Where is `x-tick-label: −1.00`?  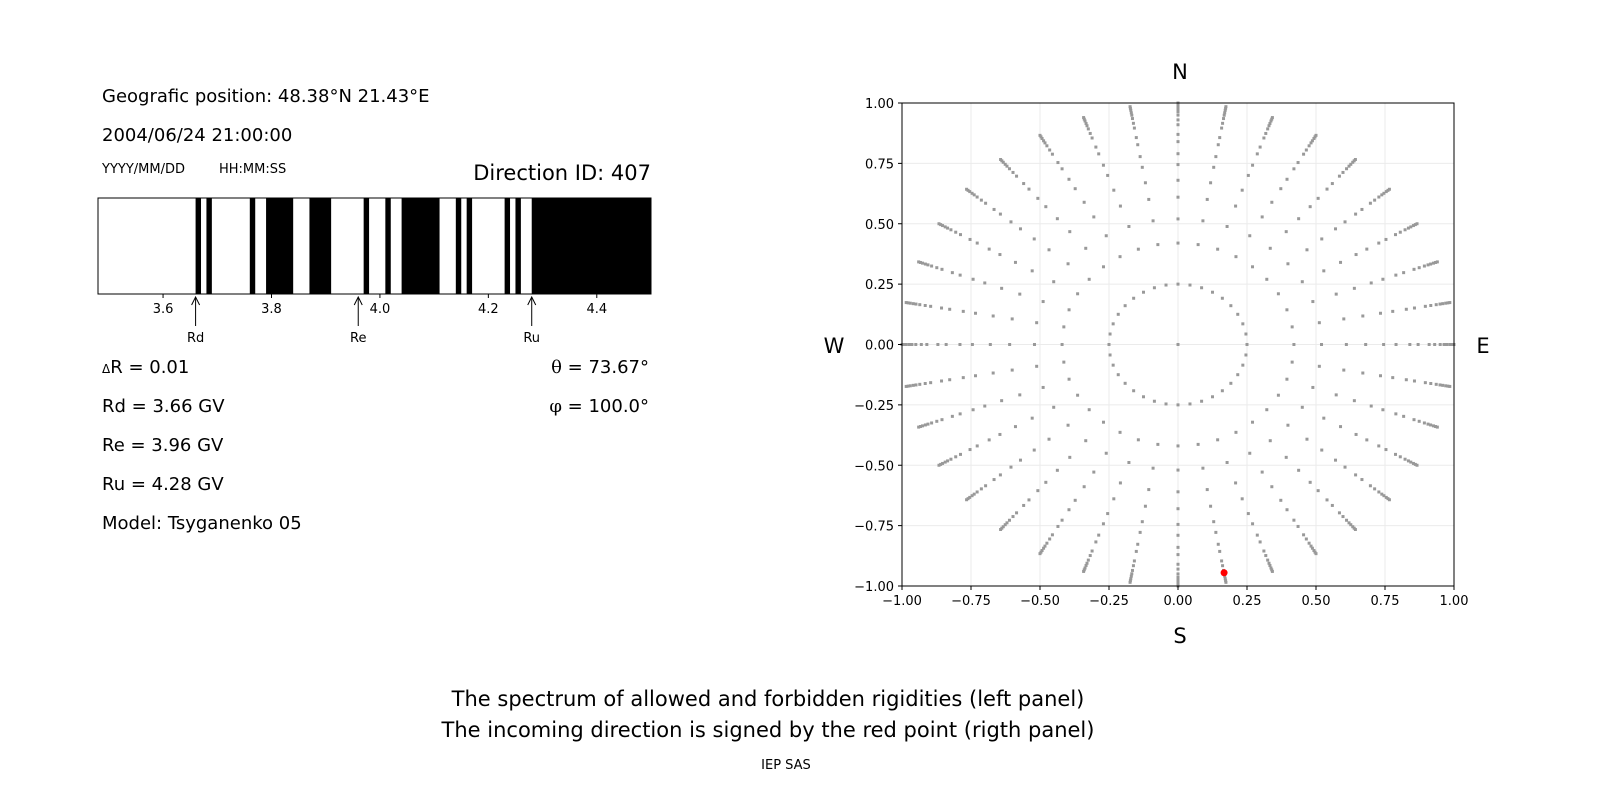
x-tick-label: −1.00 is located at coordinates (902, 601).